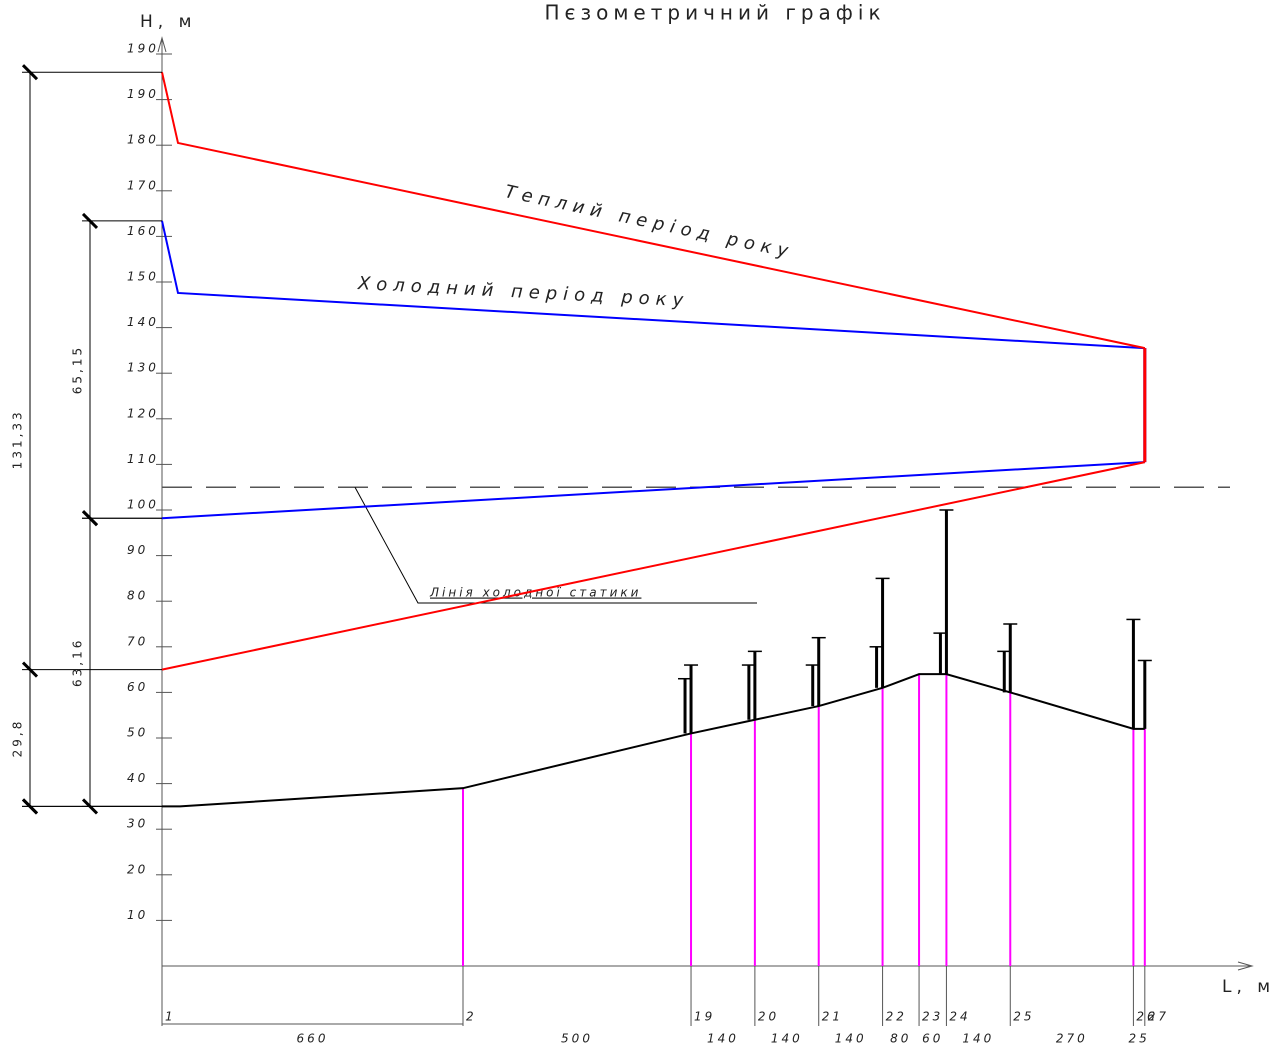 The height and width of the screenshot is (1048, 1279). What do you see at coordinates (471, 1017) in the screenshot?
I see `node-label: 2` at bounding box center [471, 1017].